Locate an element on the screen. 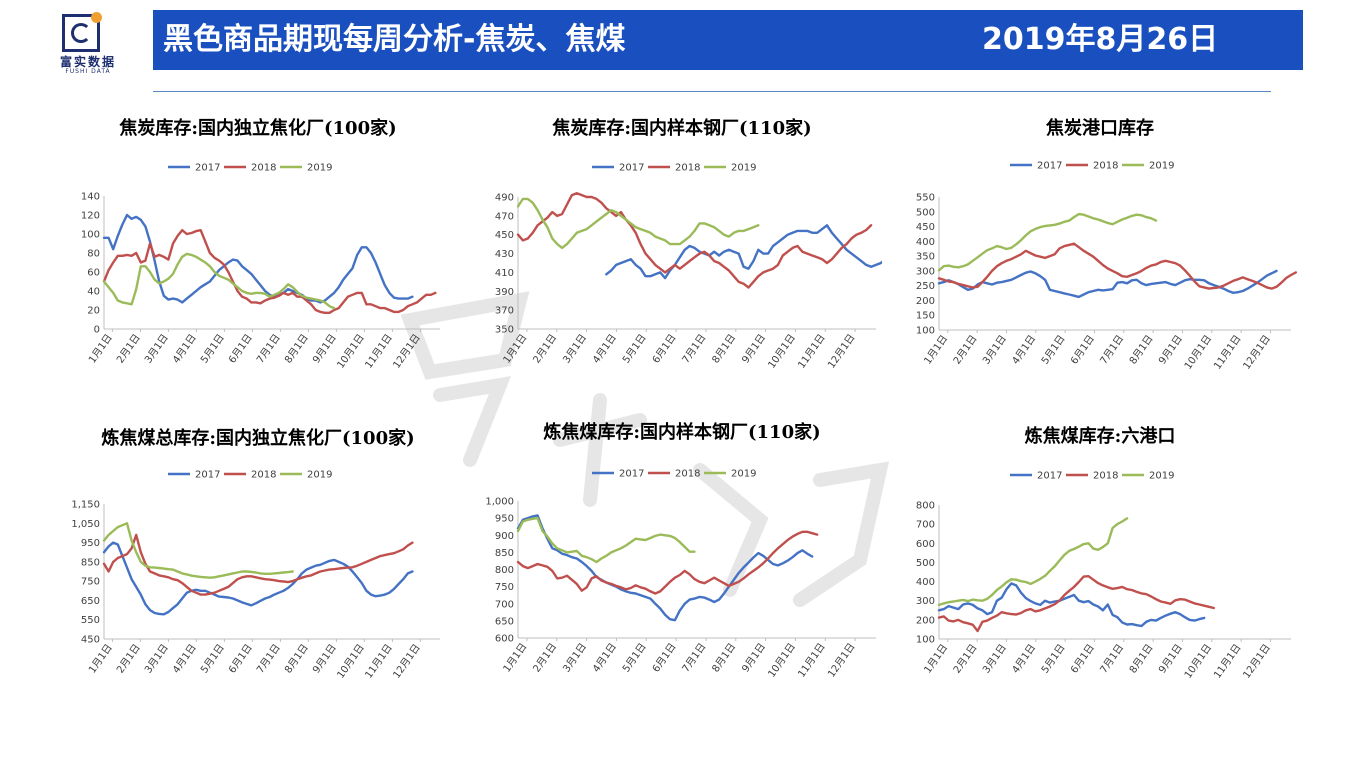 This screenshot has height=759, width=1350. y-tick-label: 800 is located at coordinates (925, 506).